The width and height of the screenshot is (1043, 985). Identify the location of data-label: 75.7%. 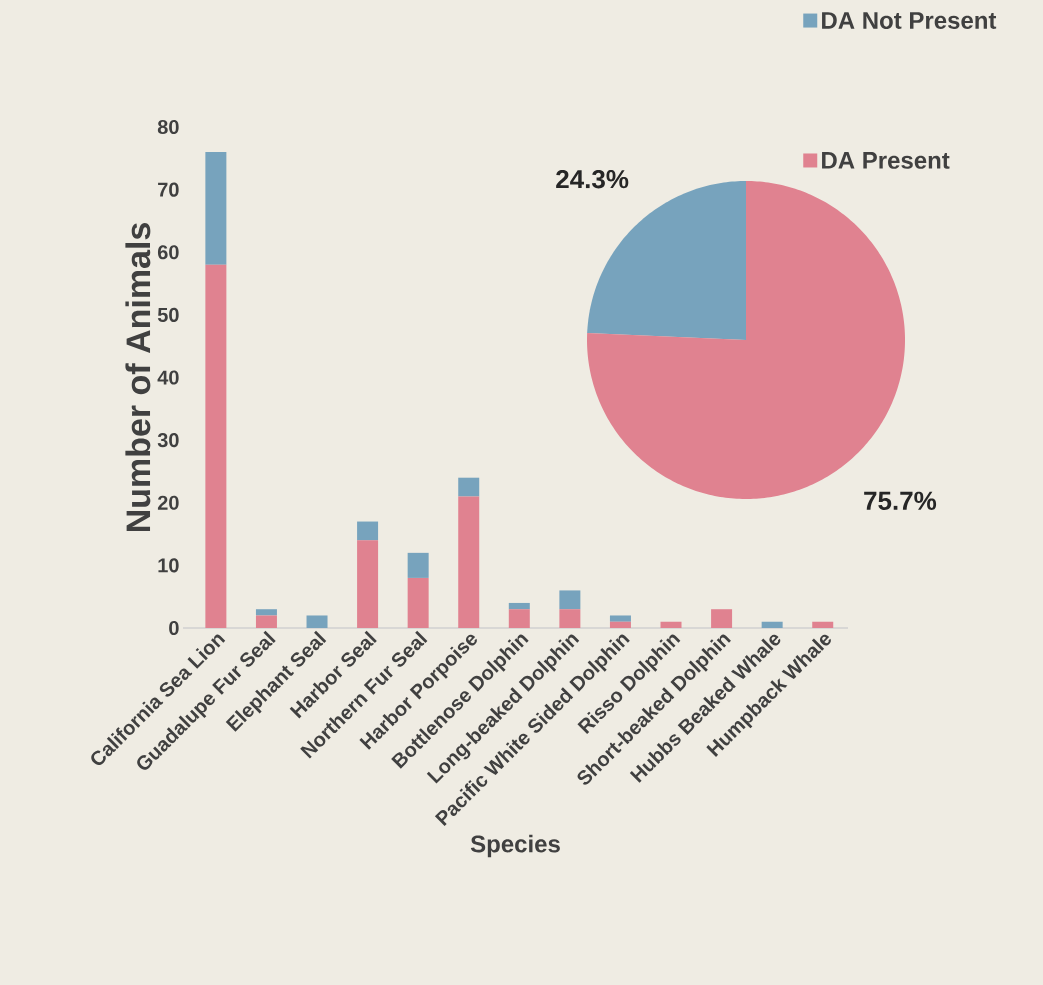
(900, 500).